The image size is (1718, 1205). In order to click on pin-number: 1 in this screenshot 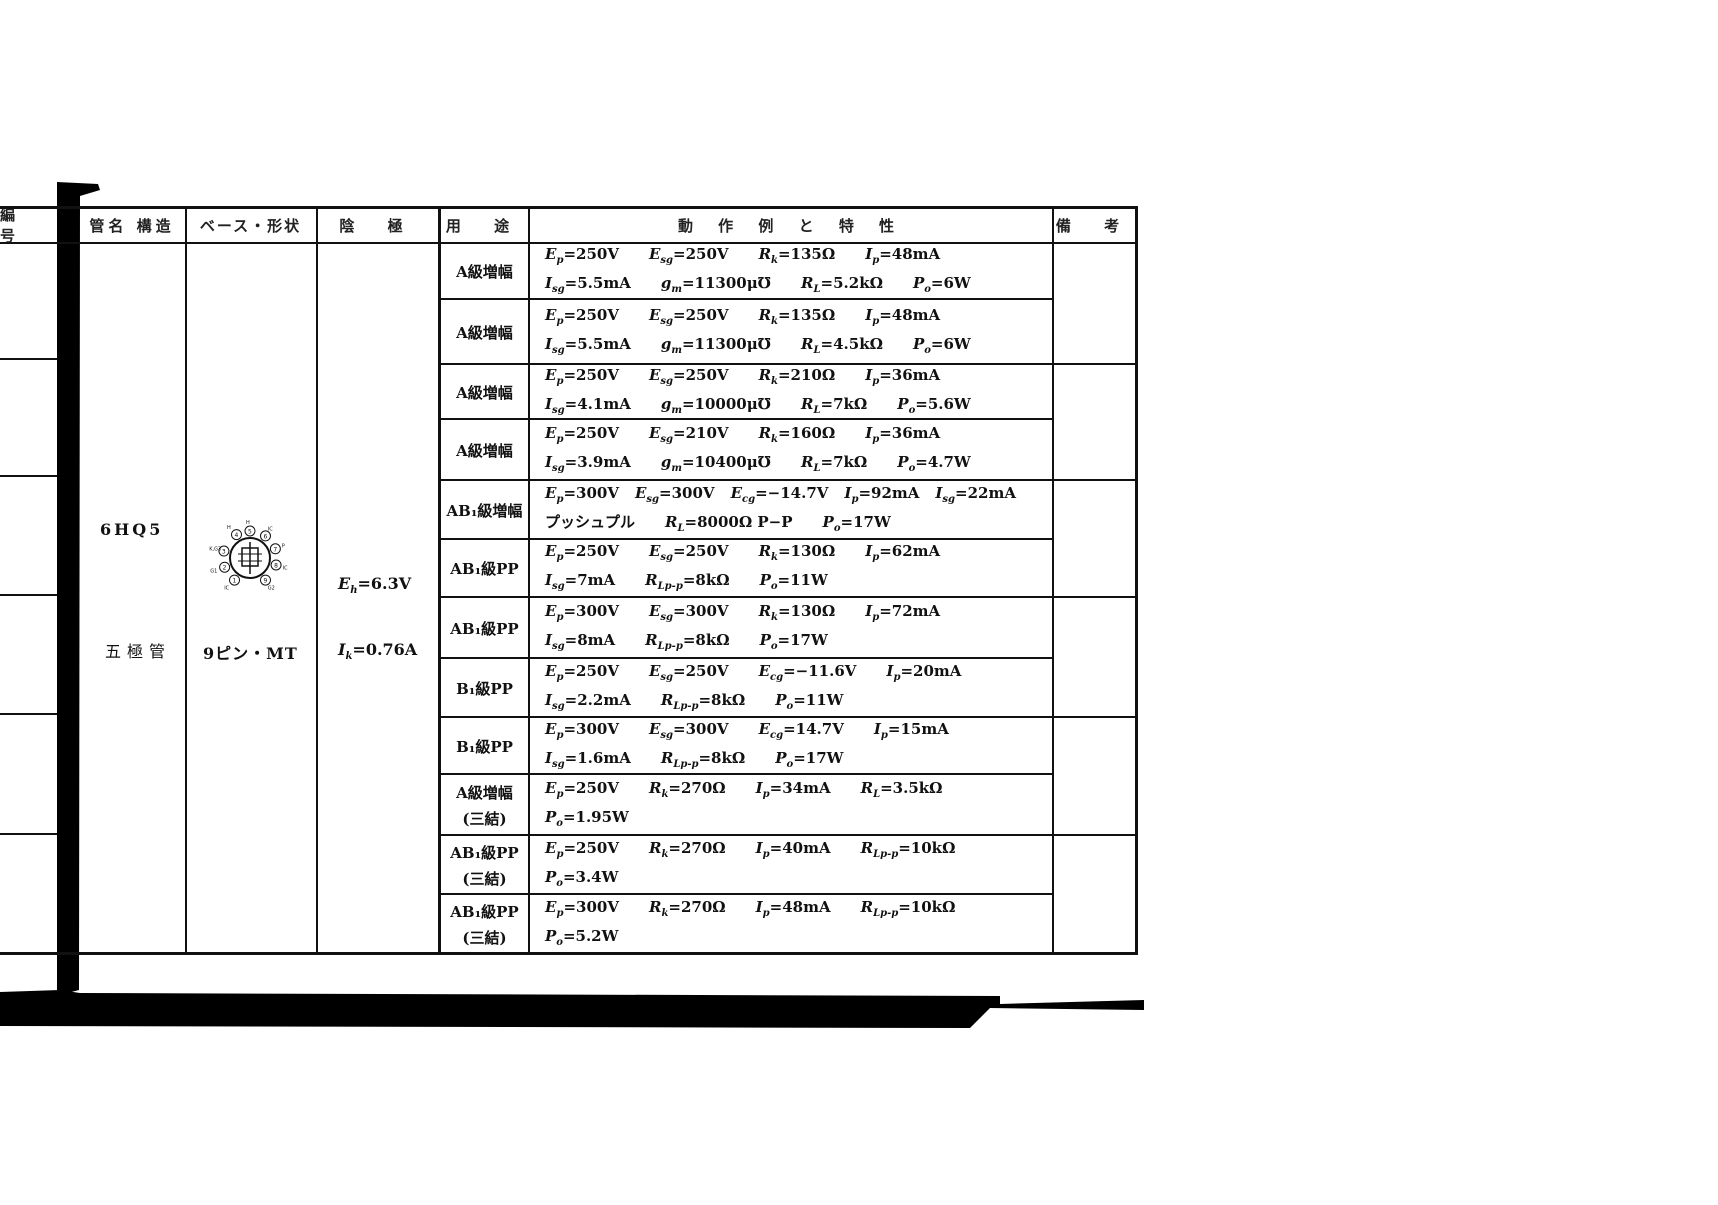, I will do `click(235, 581)`.